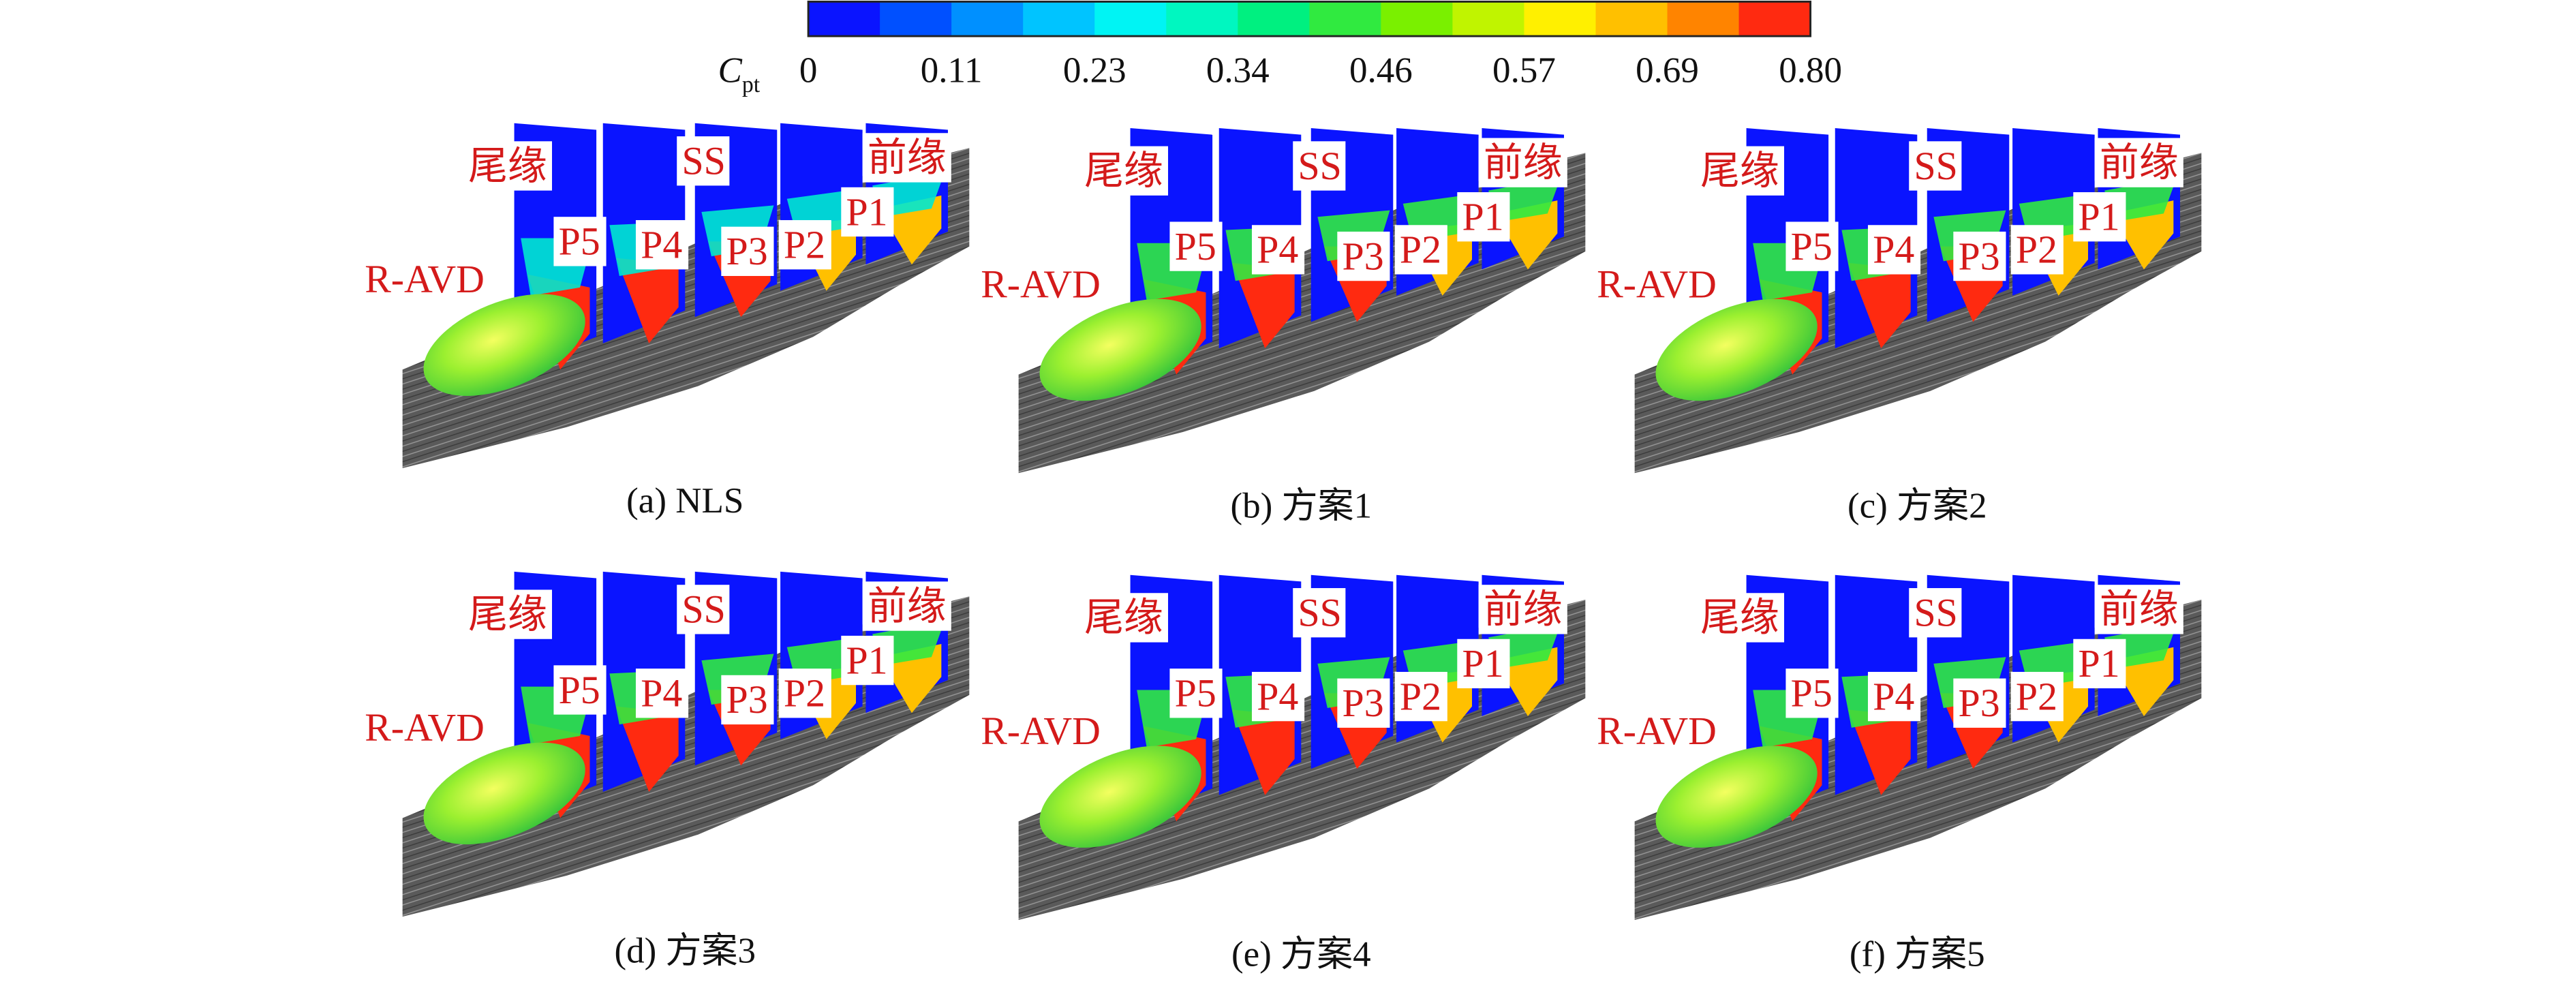 This screenshot has height=984, width=2576. I want to click on cfd-panel: 尾缘 SS 前缘 P5 P4 P3 P2 P1 R-AVD (e) 方案4, so click(1280, 774).